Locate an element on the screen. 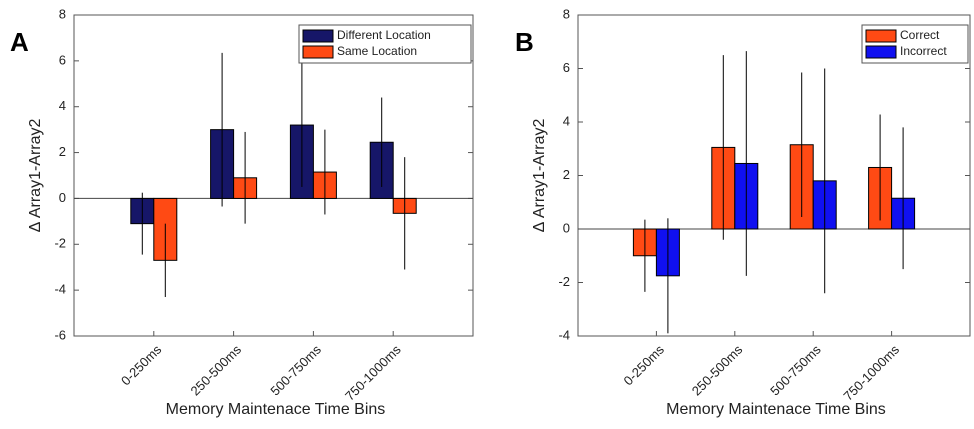 Image resolution: width=974 pixels, height=429 pixels. panel-label: A is located at coordinates (19, 42).